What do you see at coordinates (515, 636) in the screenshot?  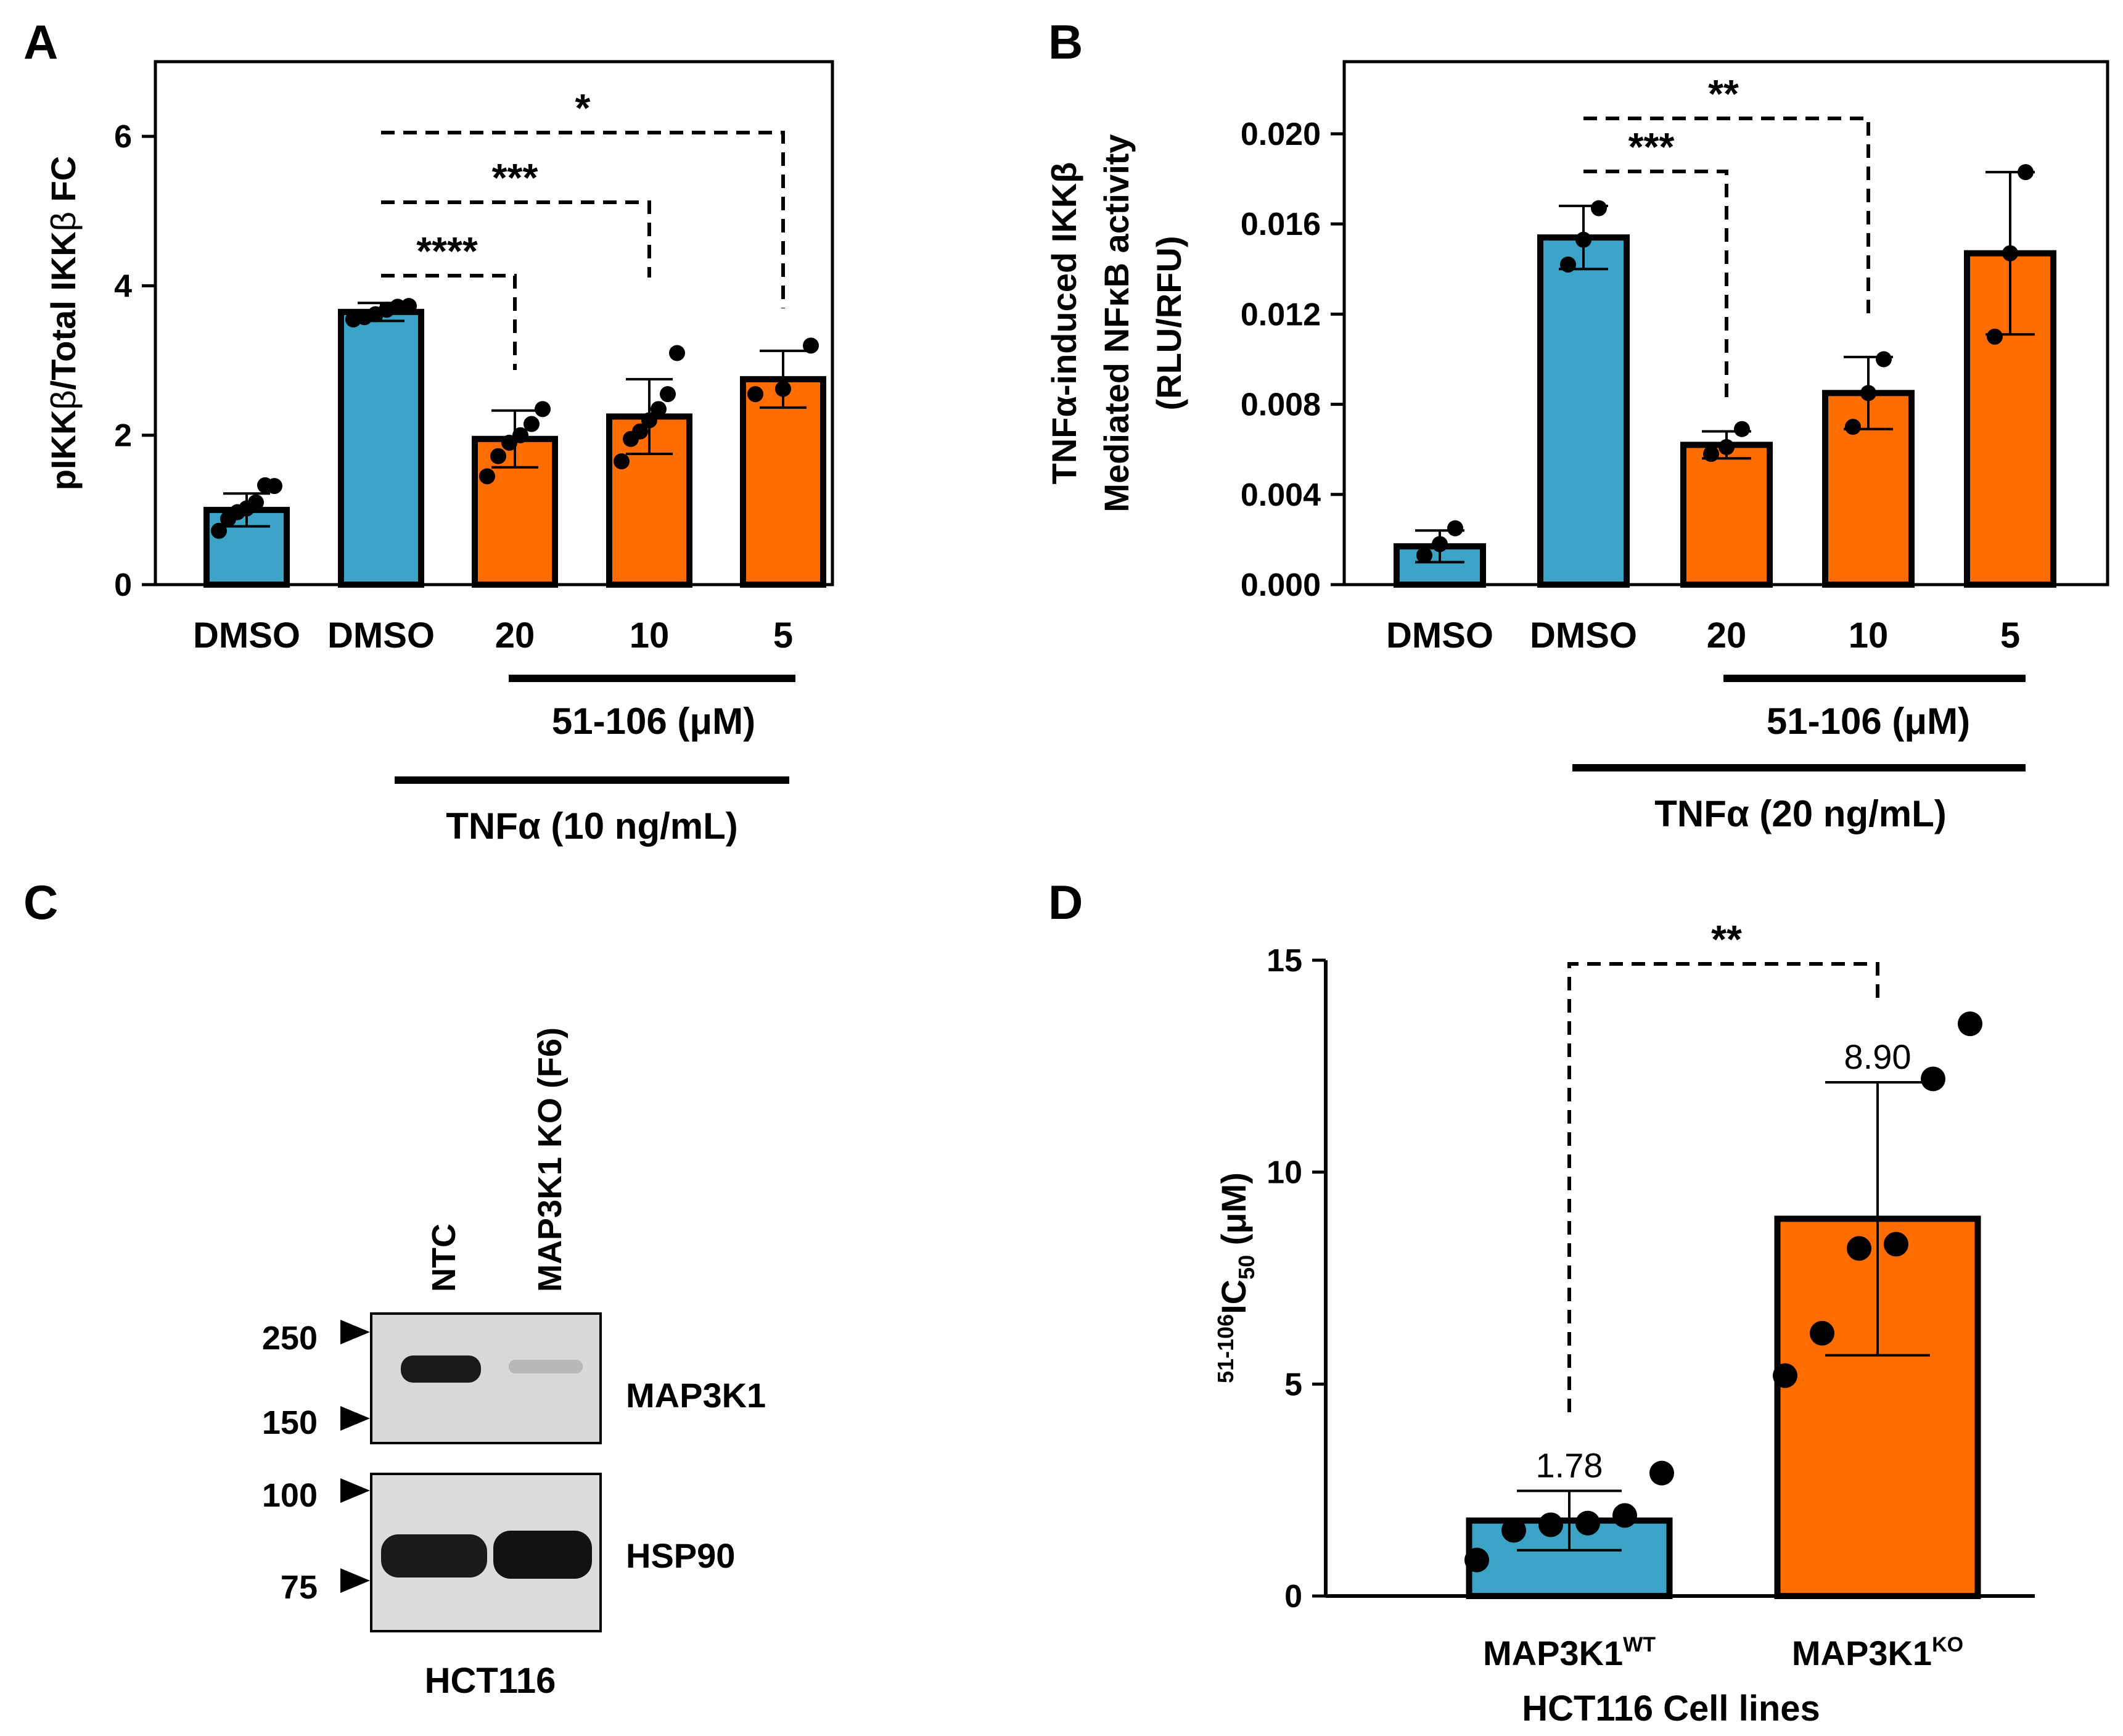 I see `chart-a-category-label: 20` at bounding box center [515, 636].